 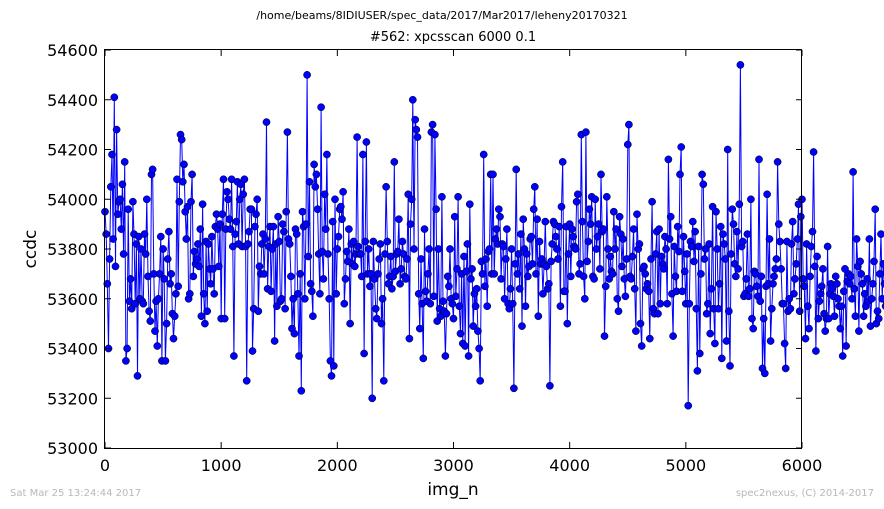 What do you see at coordinates (72, 349) in the screenshot?
I see `y-tick-label: 53400` at bounding box center [72, 349].